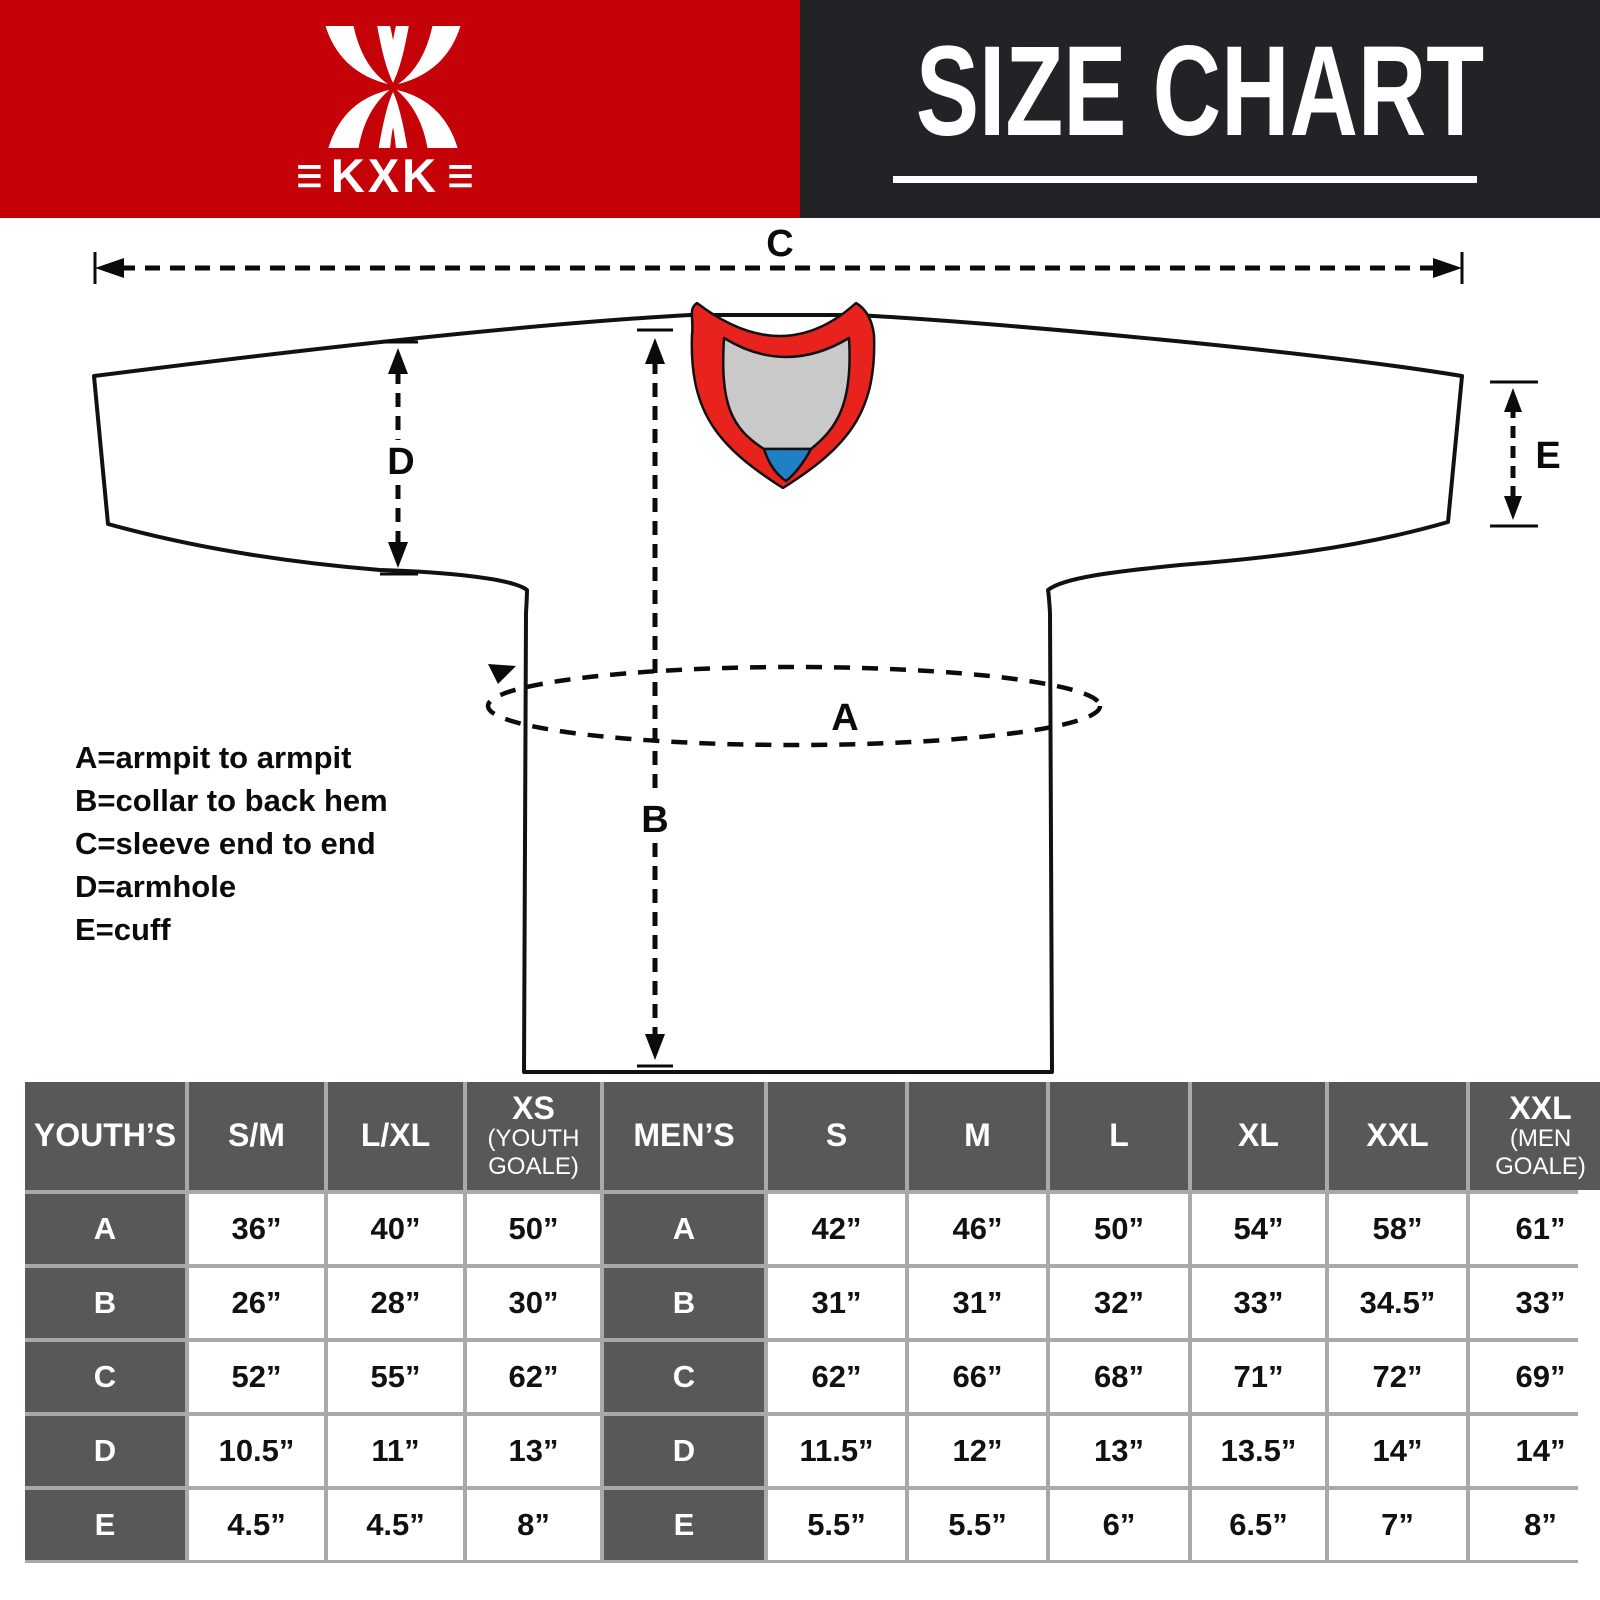  I want to click on men-size-value-cell: 8”, so click(1535, 1525).